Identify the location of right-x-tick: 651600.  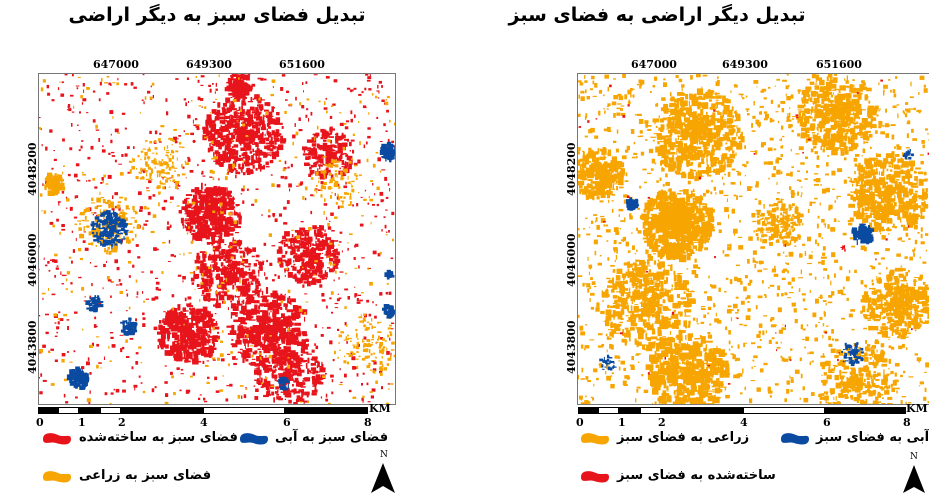
(839, 64).